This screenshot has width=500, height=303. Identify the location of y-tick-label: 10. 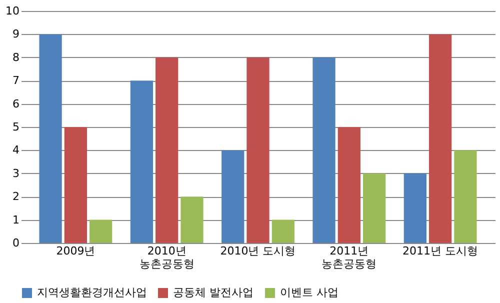
(13, 11).